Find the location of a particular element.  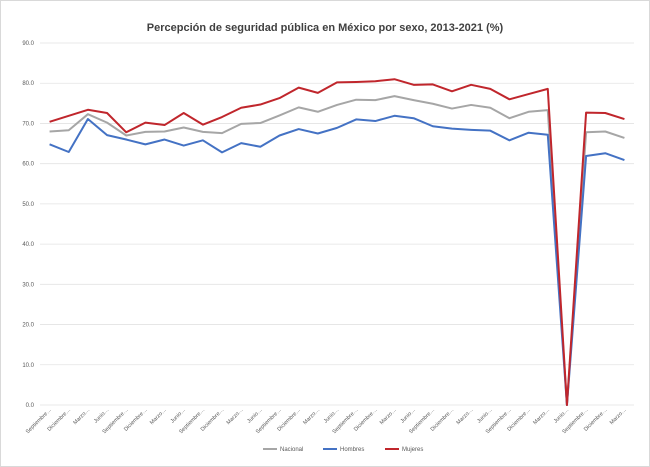

legend-label: Nacional is located at coordinates (291, 450).